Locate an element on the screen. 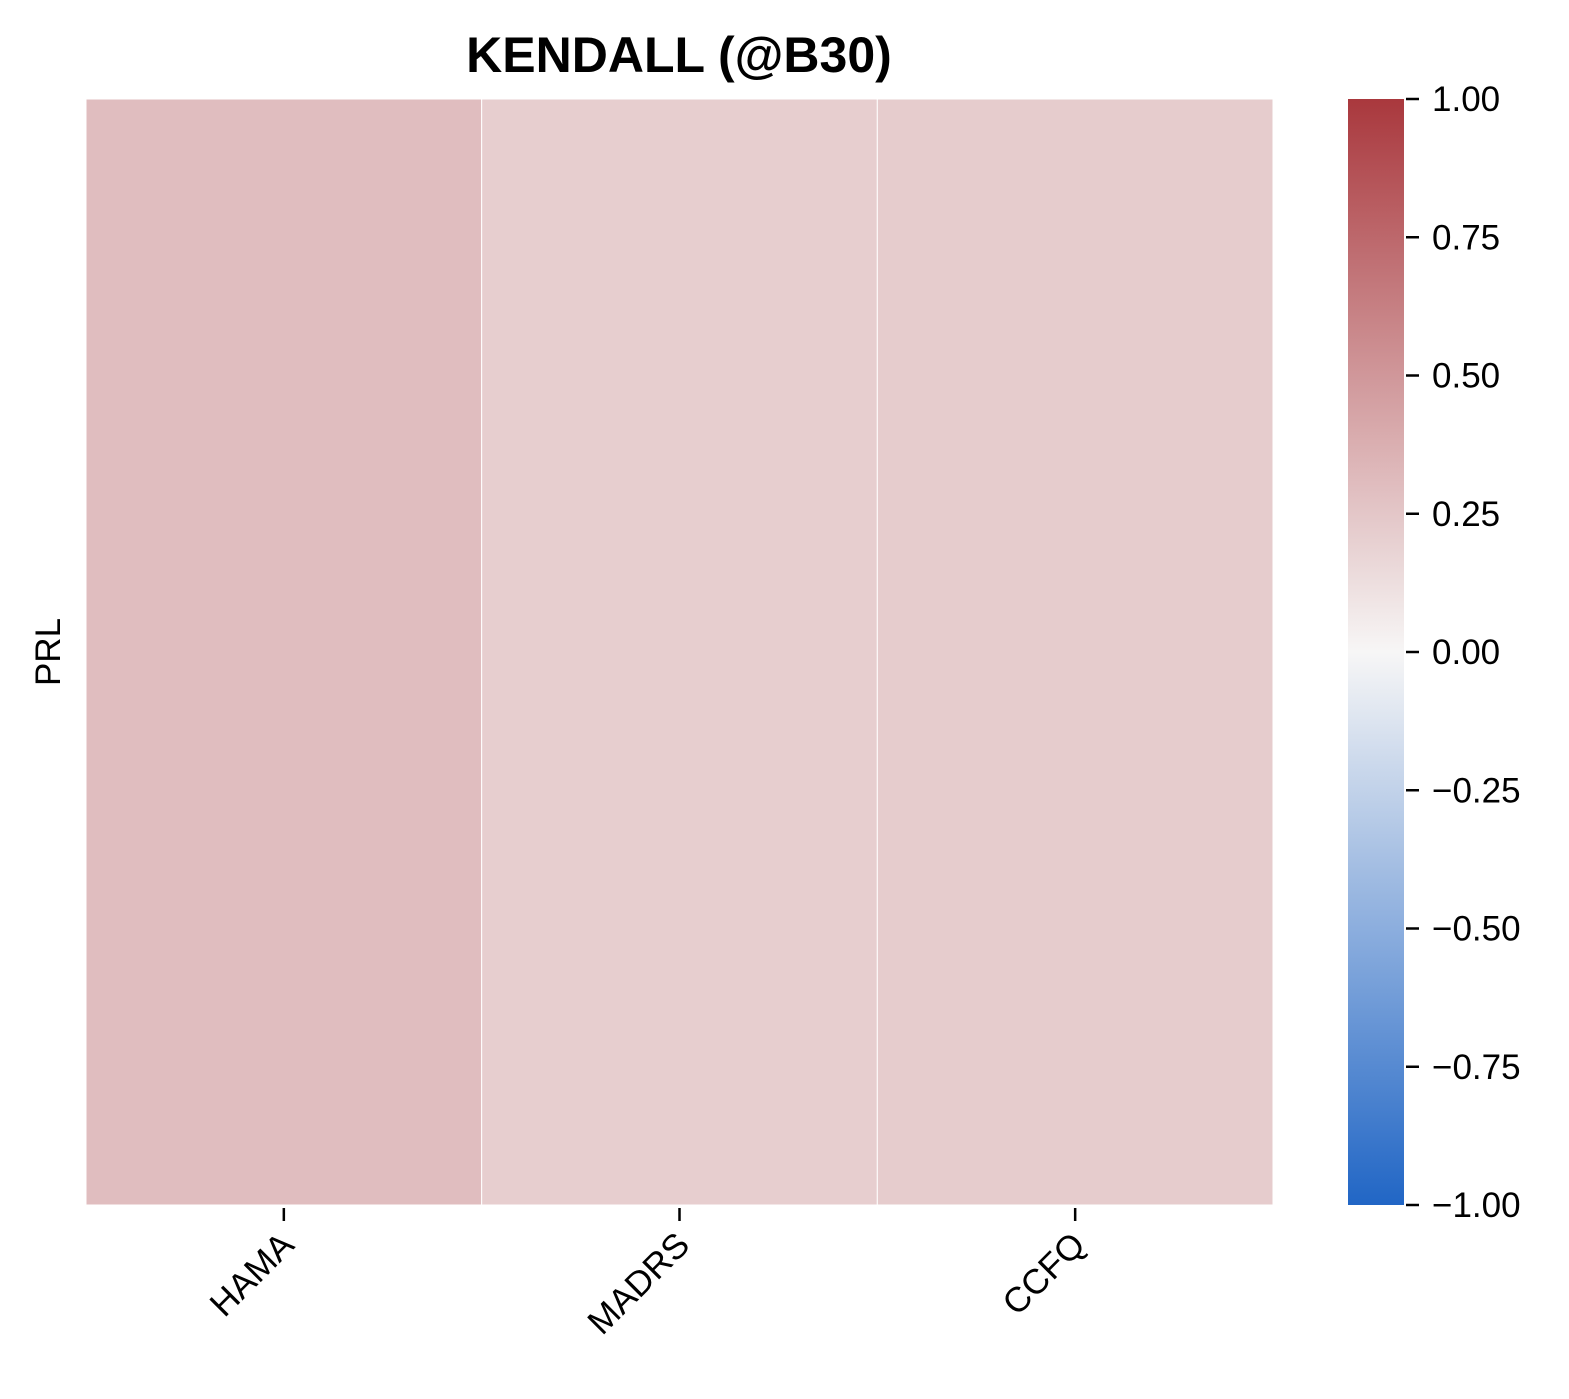 The width and height of the screenshot is (1569, 1399). colorbar-tick-label: 0.75 is located at coordinates (1466, 237).